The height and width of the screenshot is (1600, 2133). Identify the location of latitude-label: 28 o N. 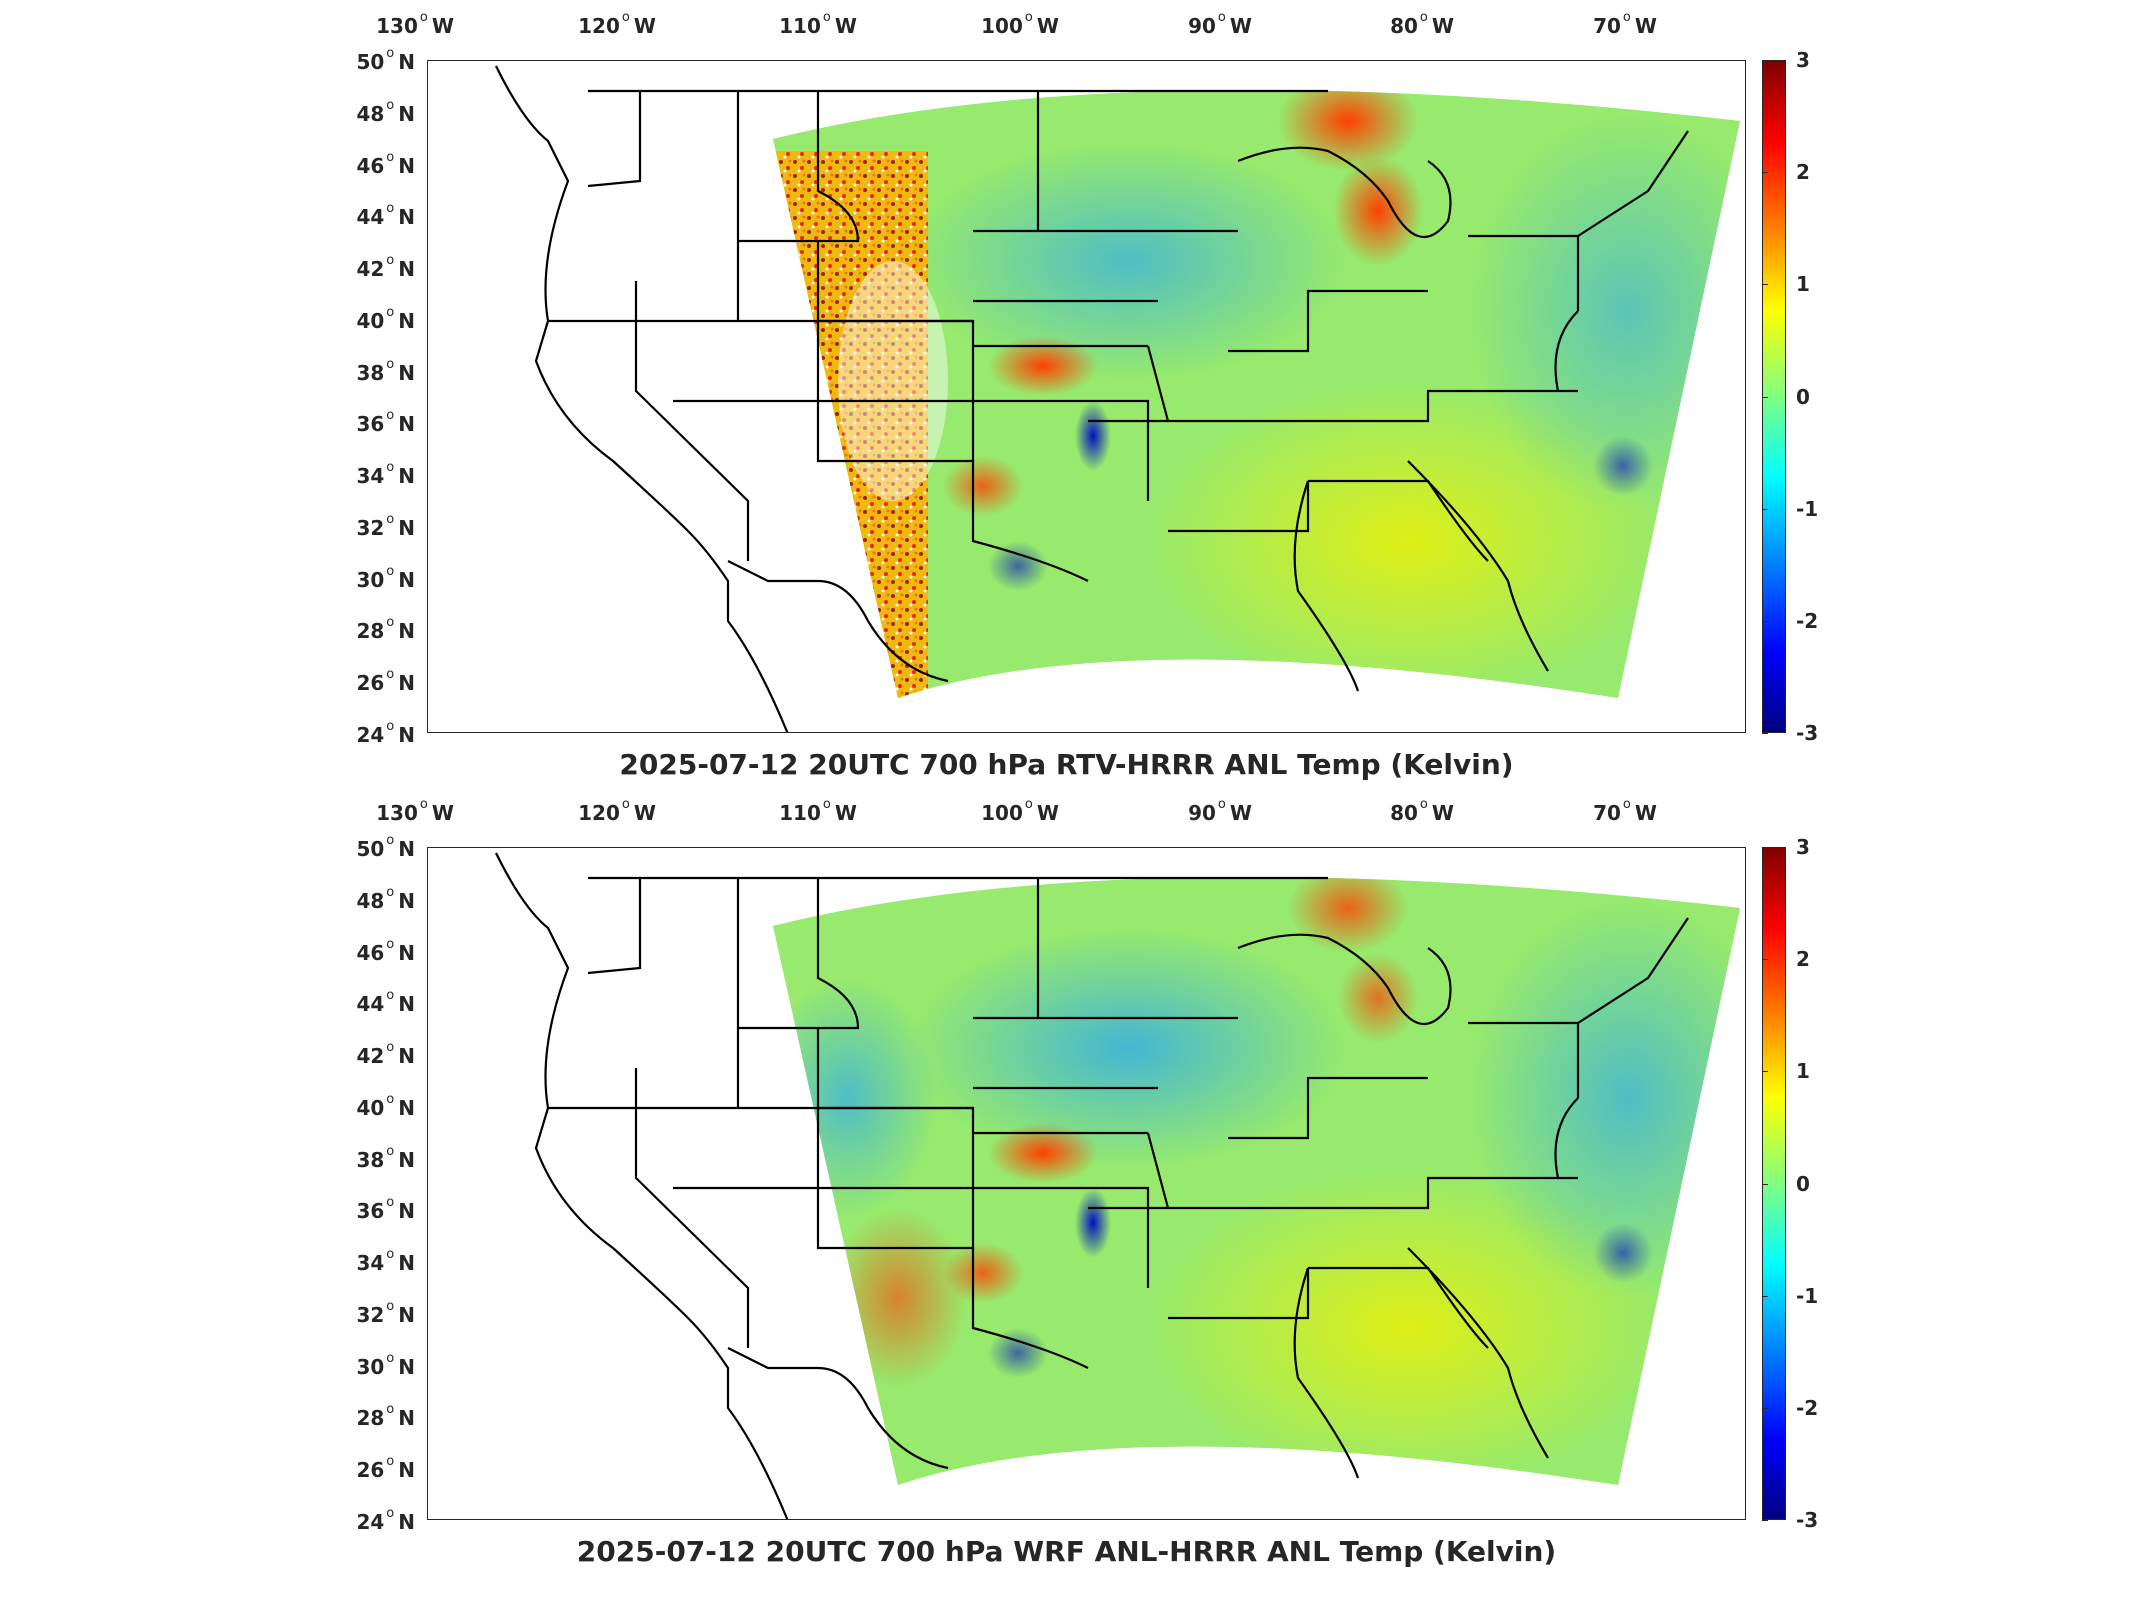
(385, 1416).